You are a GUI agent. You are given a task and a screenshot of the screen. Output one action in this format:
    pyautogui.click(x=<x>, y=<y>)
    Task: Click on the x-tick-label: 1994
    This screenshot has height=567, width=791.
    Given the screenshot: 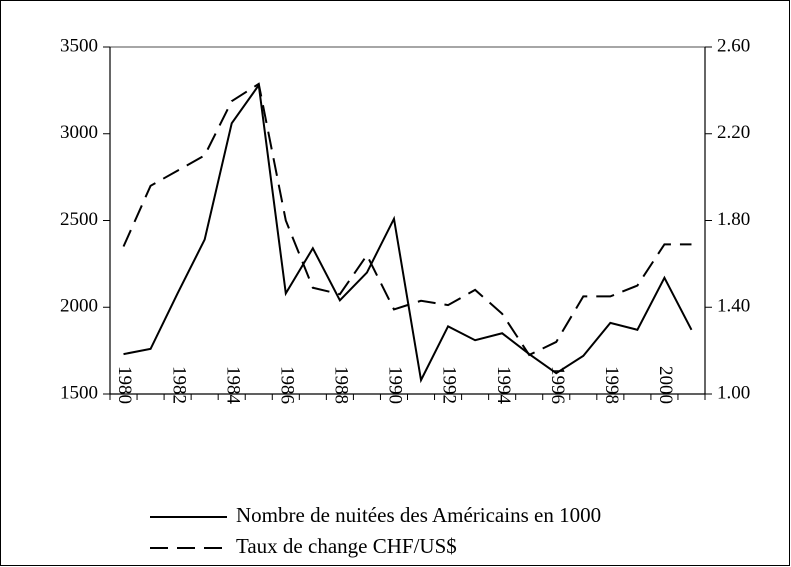 What is the action you would take?
    pyautogui.click(x=503, y=385)
    